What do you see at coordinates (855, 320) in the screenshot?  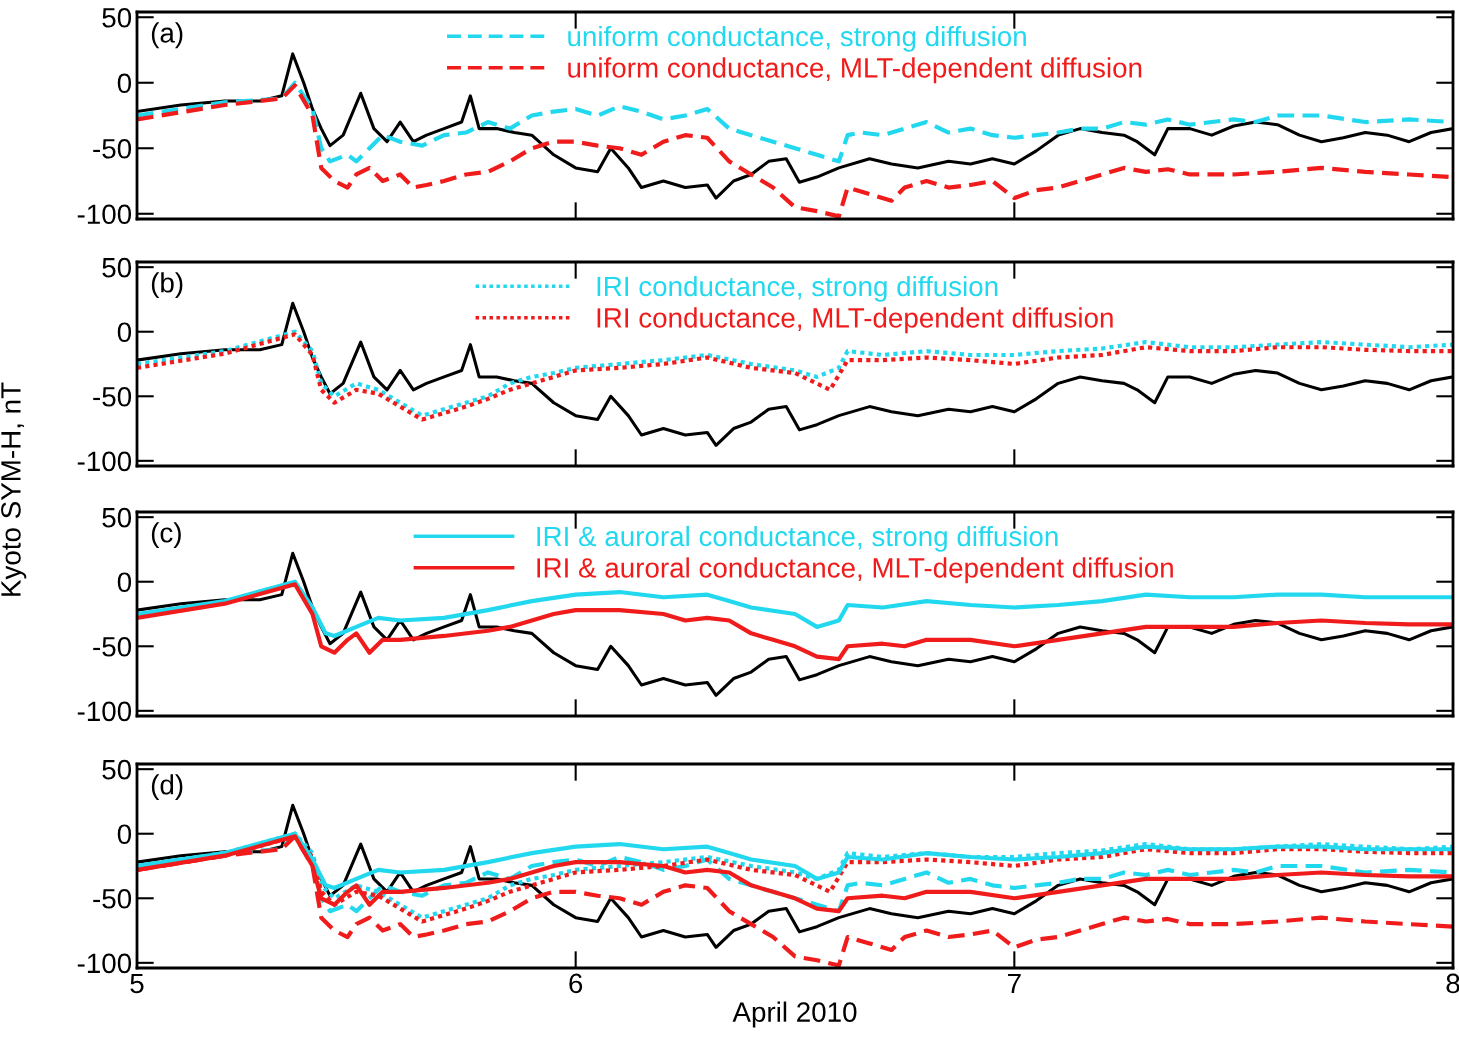 I see `legend-label: IRI conductance, MLT-dependent diffusion` at bounding box center [855, 320].